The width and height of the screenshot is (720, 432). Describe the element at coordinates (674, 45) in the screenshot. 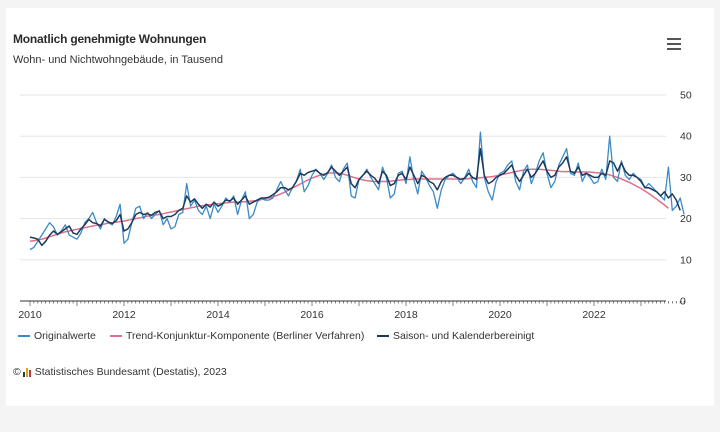

I see `hamburger-menu-icon` at that location.